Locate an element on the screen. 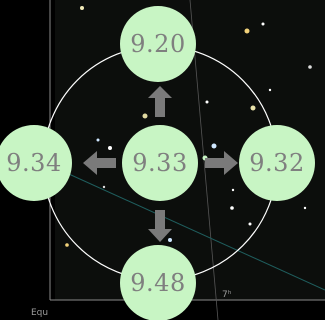  neighbor-down-bubble: 9.48 is located at coordinates (158, 282).